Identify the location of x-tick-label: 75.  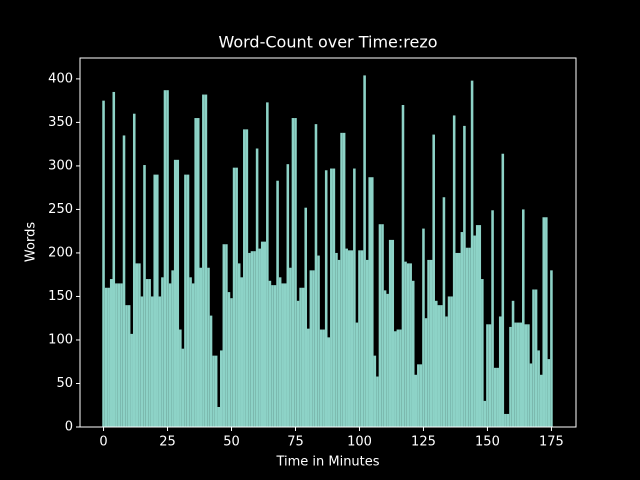
(295, 442).